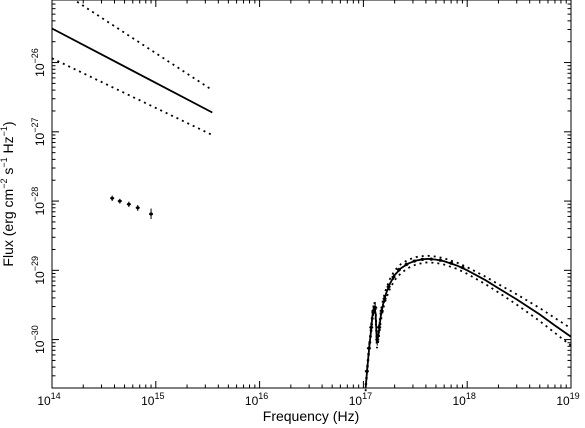 The image size is (585, 428). What do you see at coordinates (311, 416) in the screenshot?
I see `x-axis-title: Frequency (Hz)` at bounding box center [311, 416].